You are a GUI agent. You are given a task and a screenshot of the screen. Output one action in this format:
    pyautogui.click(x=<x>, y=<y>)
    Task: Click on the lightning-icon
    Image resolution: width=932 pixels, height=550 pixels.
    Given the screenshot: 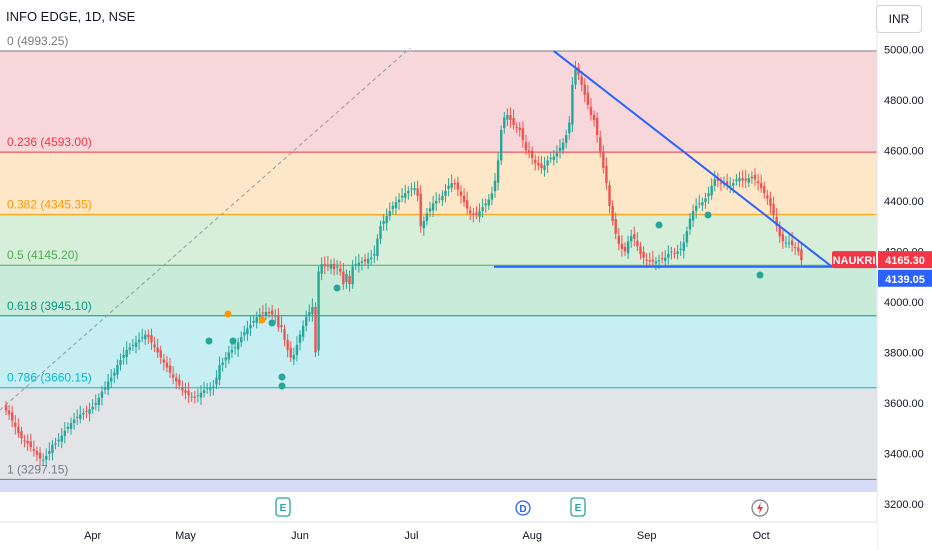 What is the action you would take?
    pyautogui.click(x=760, y=508)
    